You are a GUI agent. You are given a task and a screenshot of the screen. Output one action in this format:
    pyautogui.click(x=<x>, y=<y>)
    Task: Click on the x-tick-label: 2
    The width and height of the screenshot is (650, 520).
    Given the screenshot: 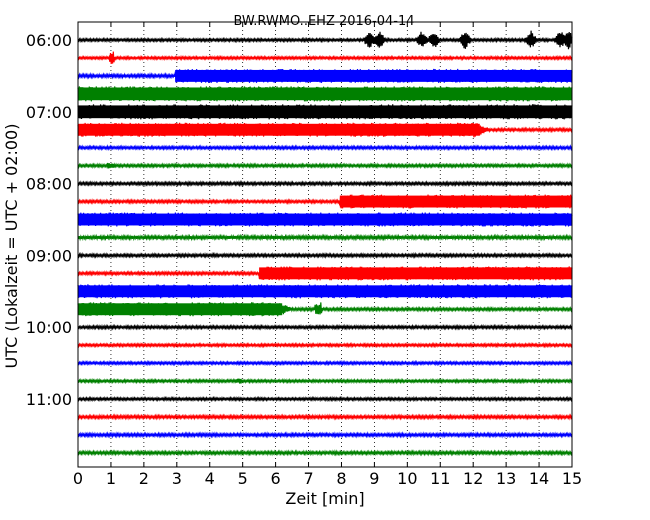 What is the action you would take?
    pyautogui.click(x=144, y=478)
    